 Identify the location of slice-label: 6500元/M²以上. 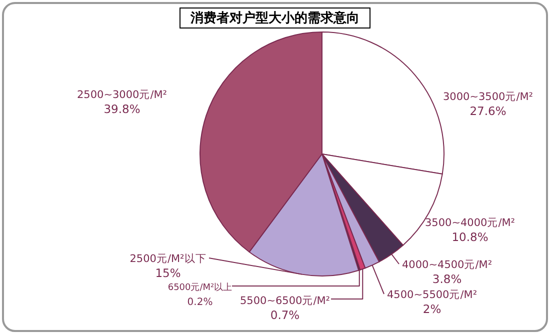
(200, 287).